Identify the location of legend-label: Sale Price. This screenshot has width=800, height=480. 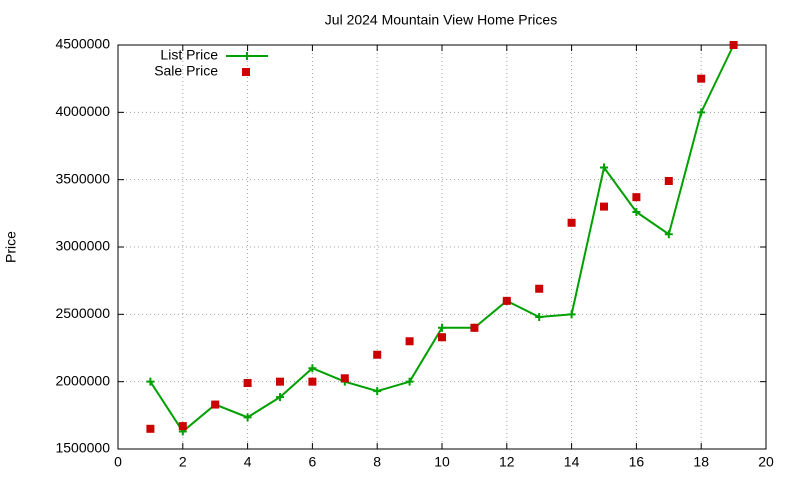
(186, 71).